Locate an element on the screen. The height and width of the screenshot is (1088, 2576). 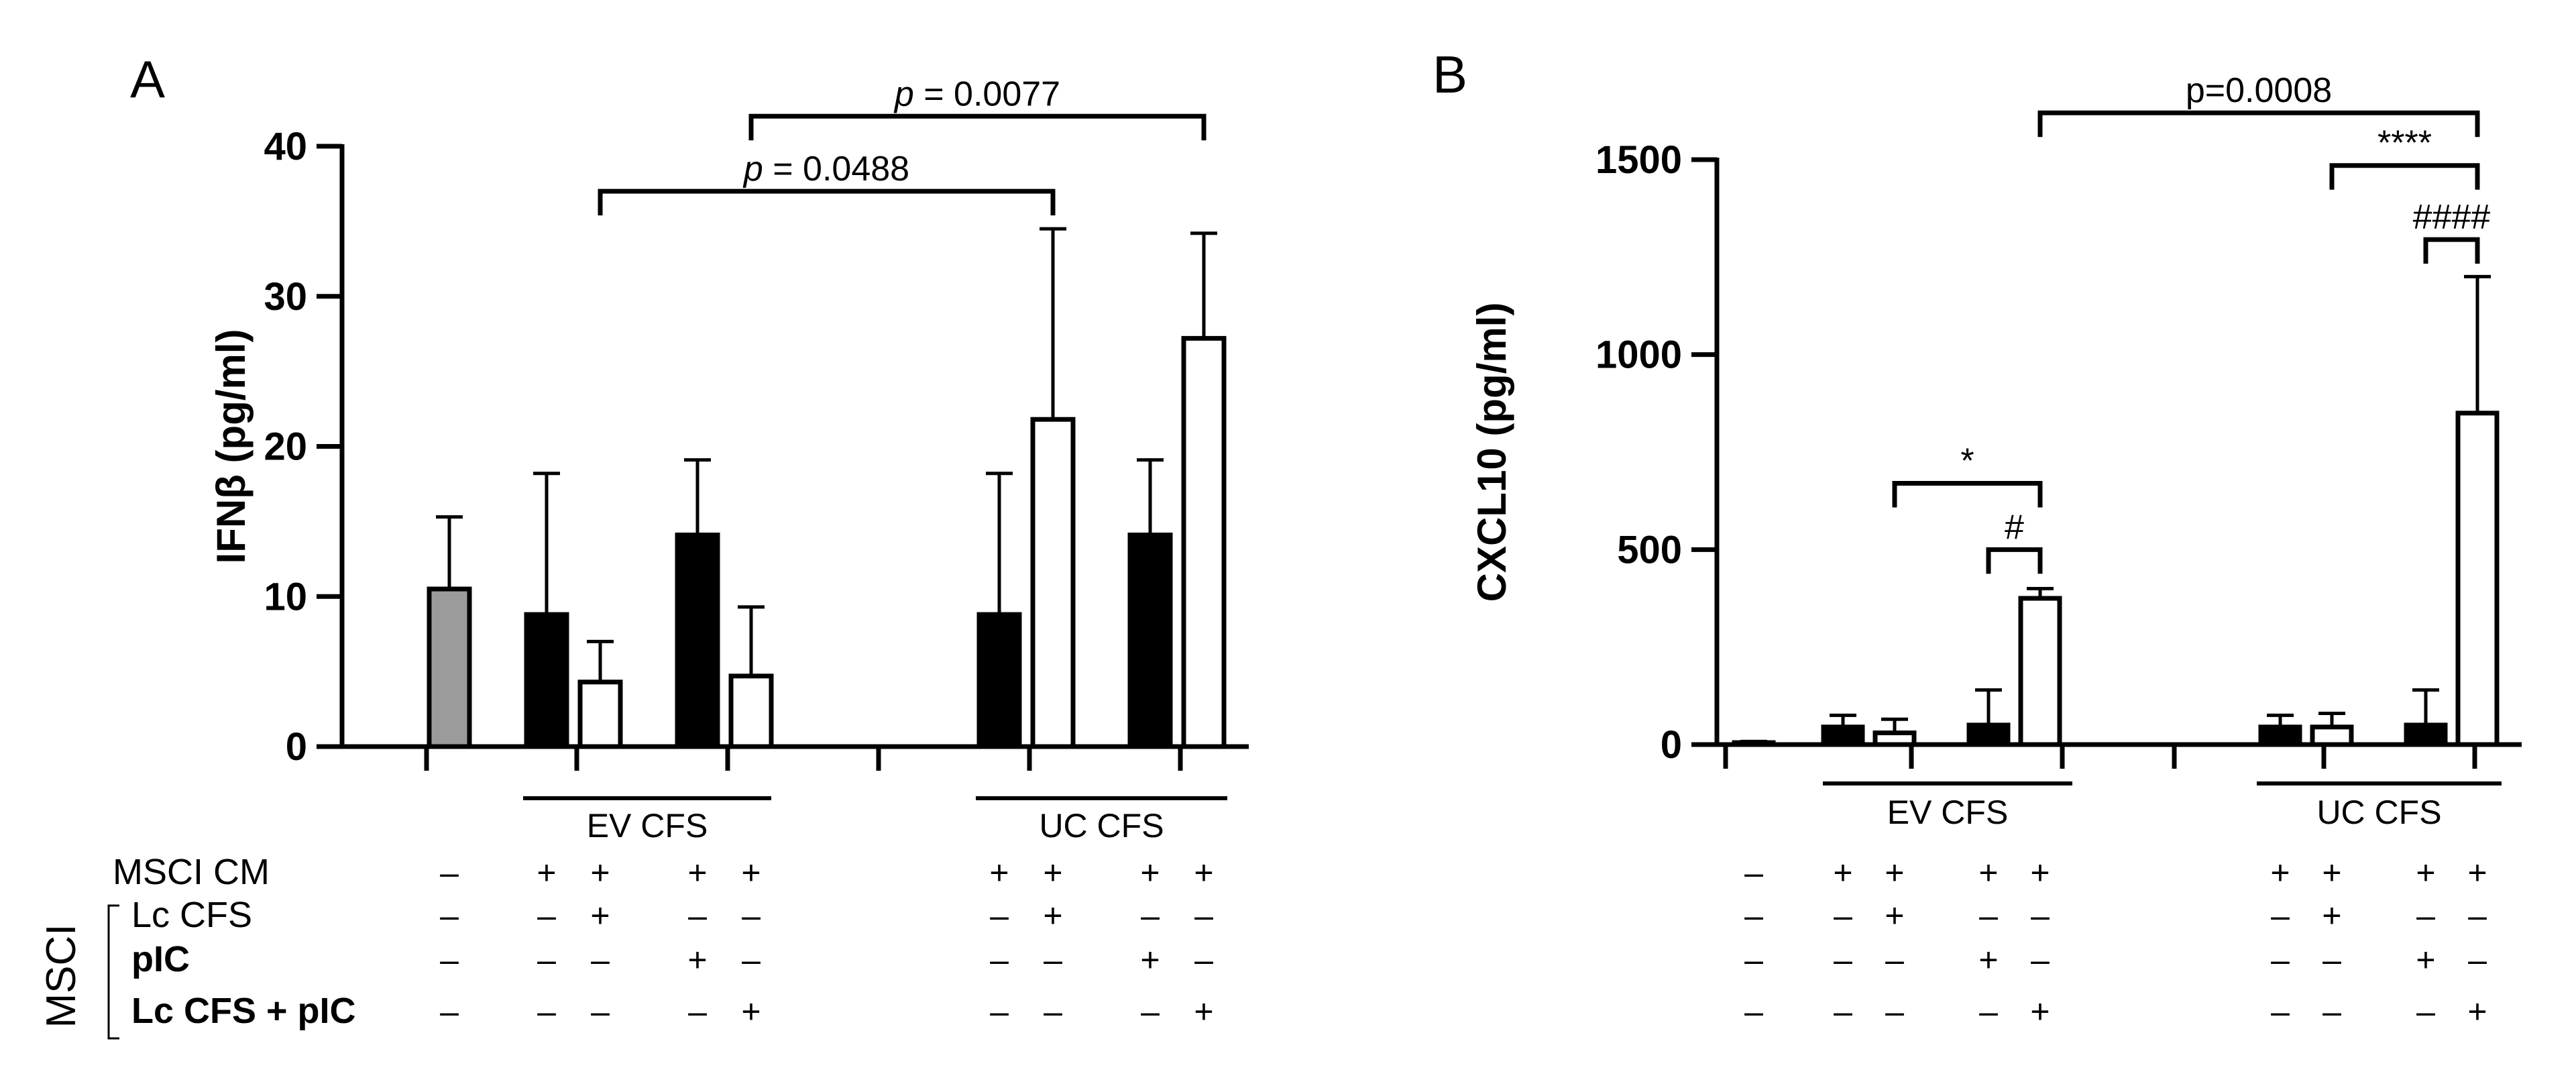
condition-row-label: Lc CFS + pIC is located at coordinates (243, 1011).